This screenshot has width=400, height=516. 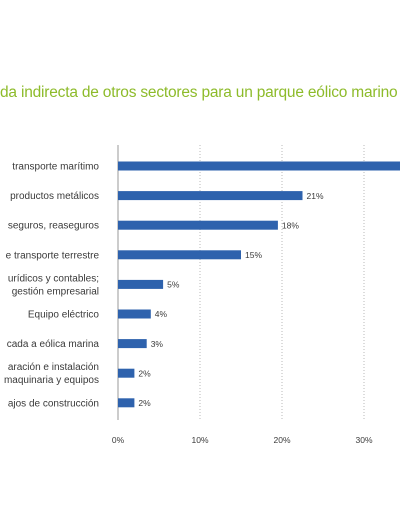 What do you see at coordinates (53, 285) in the screenshot?
I see `category-label: urídicos y contables; gestión empresarial` at bounding box center [53, 285].